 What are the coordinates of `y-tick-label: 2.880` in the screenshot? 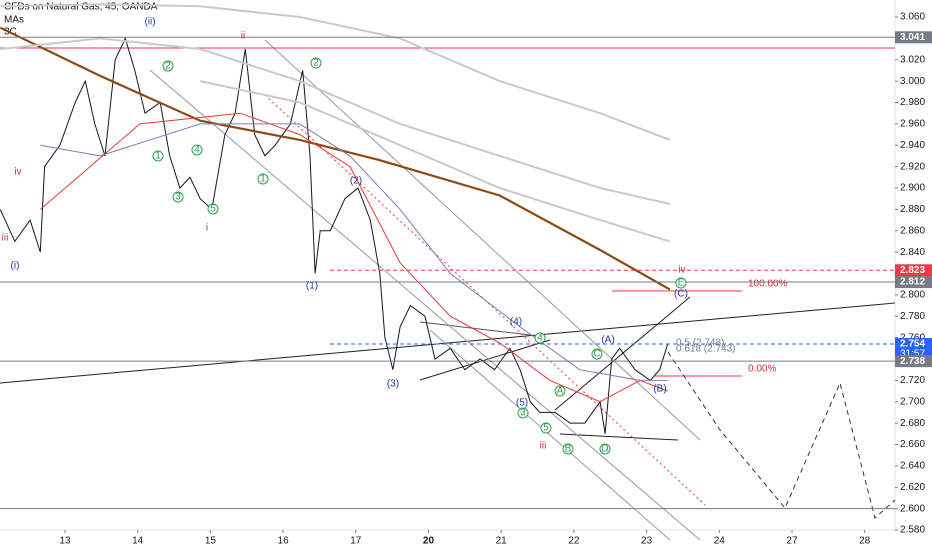 It's located at (912, 209).